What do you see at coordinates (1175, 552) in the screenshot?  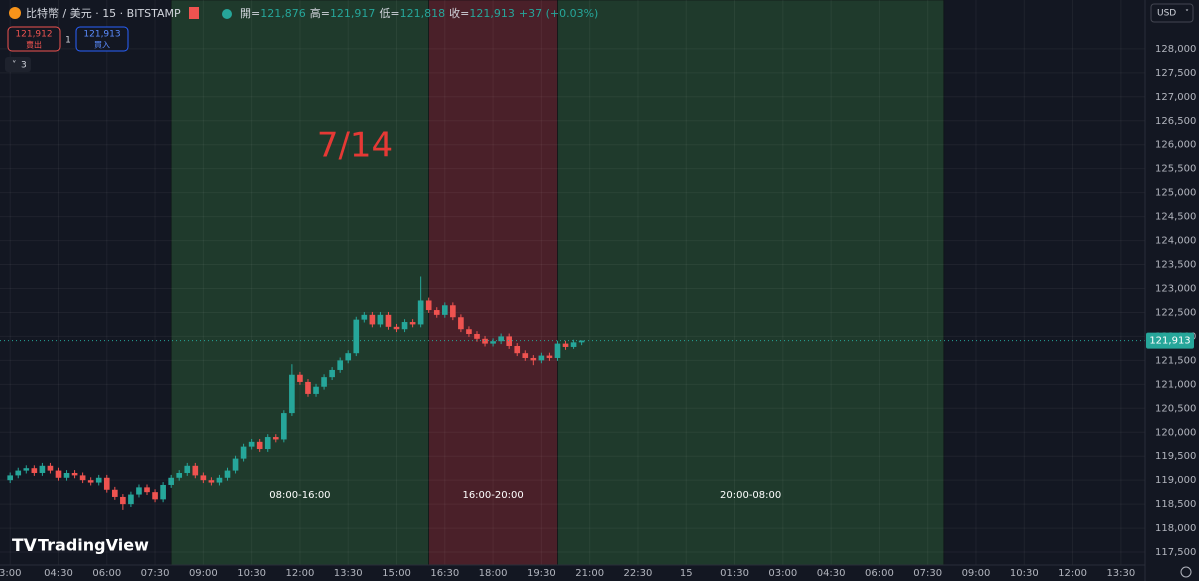 I see `y-tick-label: 117,500` at bounding box center [1175, 552].